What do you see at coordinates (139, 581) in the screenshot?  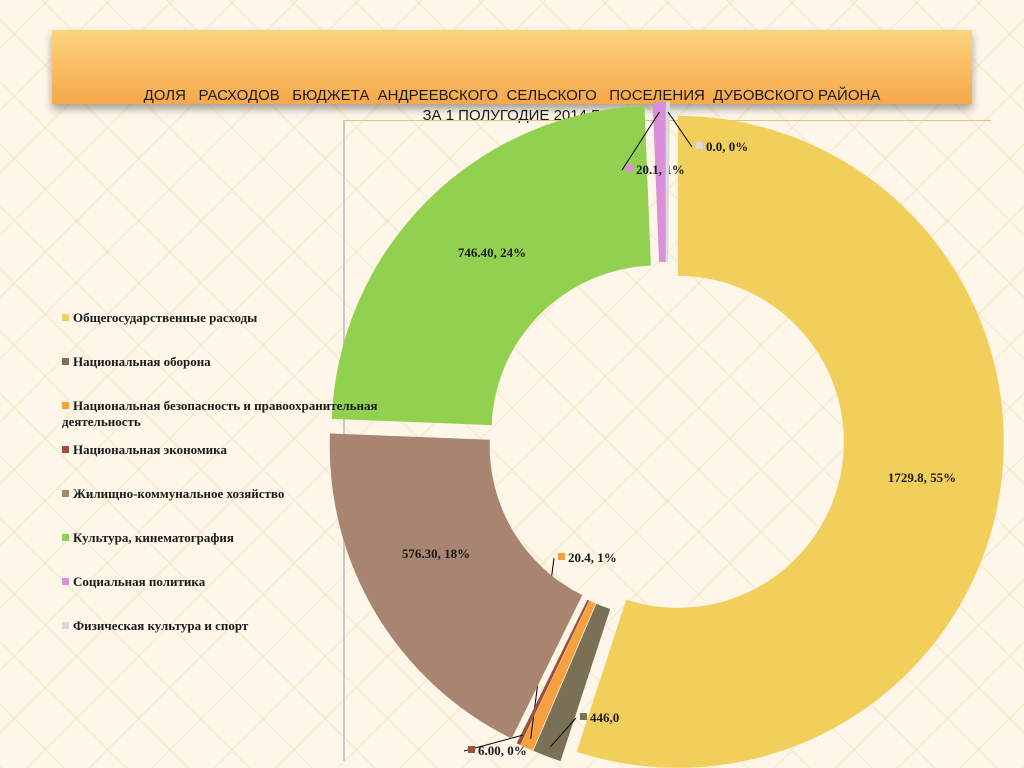 I see `legend-label: Социальная политика` at bounding box center [139, 581].